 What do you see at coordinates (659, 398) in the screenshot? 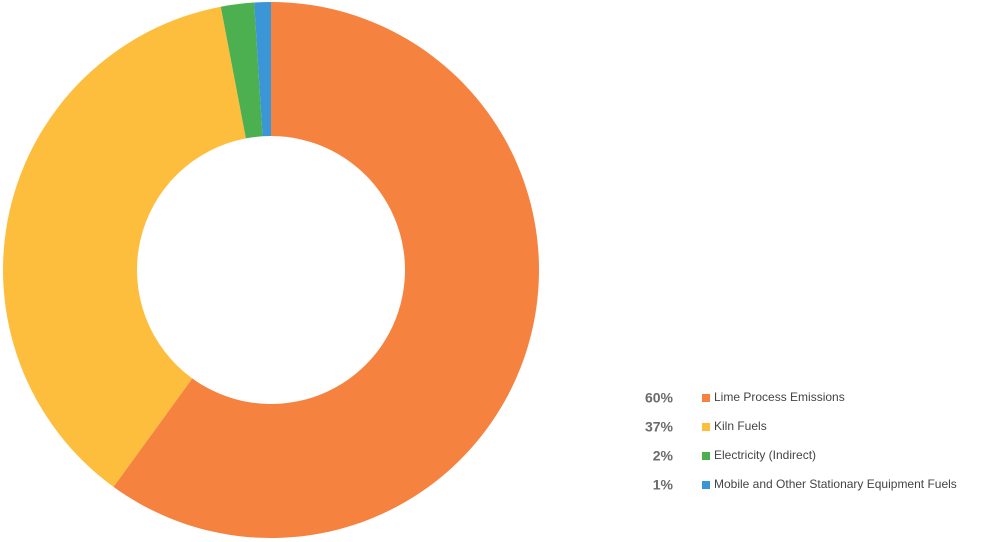
I see `value-label: 60%` at bounding box center [659, 398].